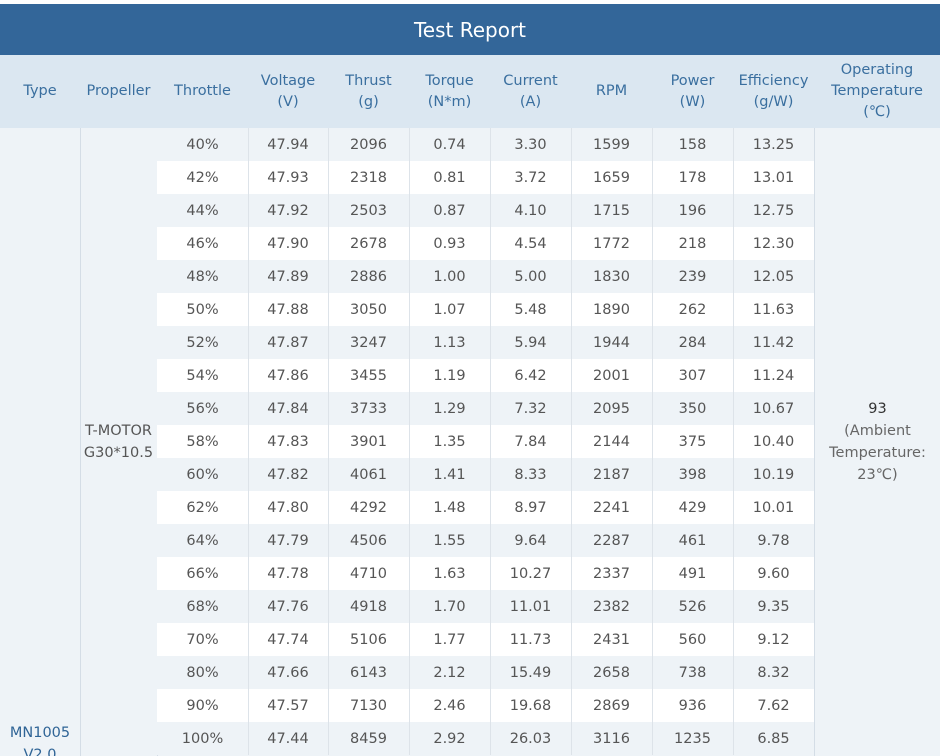 Image resolution: width=940 pixels, height=756 pixels. What do you see at coordinates (530, 80) in the screenshot?
I see `header-current-text: Current` at bounding box center [530, 80].